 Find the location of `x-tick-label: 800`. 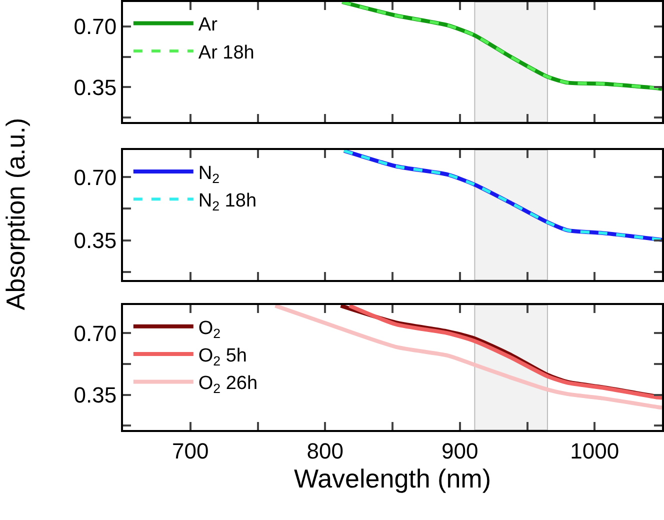

x-tick-label: 800 is located at coordinates (325, 451).